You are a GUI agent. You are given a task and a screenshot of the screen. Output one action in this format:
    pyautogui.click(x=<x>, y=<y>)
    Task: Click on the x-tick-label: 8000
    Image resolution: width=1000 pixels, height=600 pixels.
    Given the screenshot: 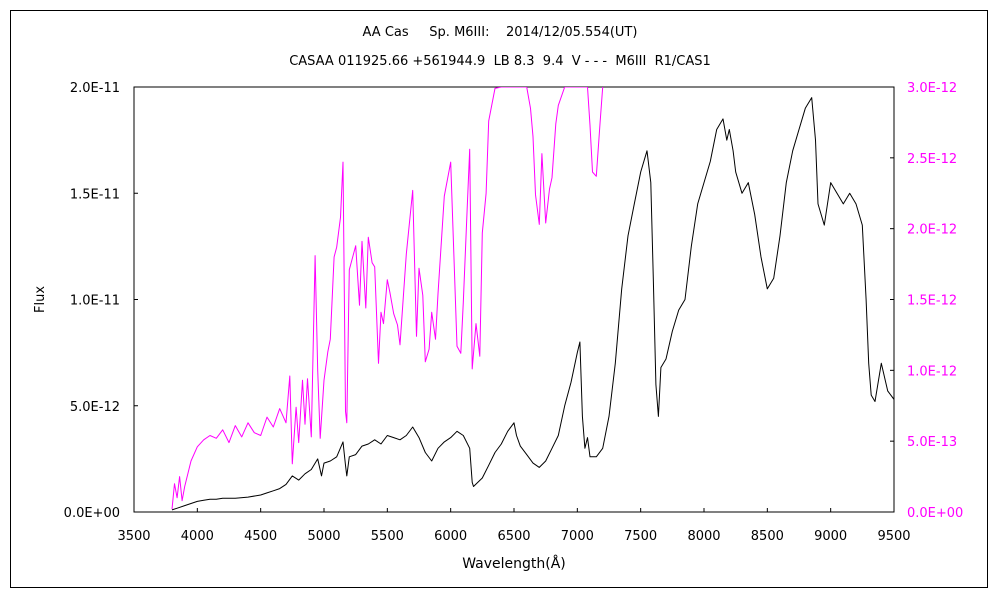 What is the action you would take?
    pyautogui.click(x=703, y=536)
    